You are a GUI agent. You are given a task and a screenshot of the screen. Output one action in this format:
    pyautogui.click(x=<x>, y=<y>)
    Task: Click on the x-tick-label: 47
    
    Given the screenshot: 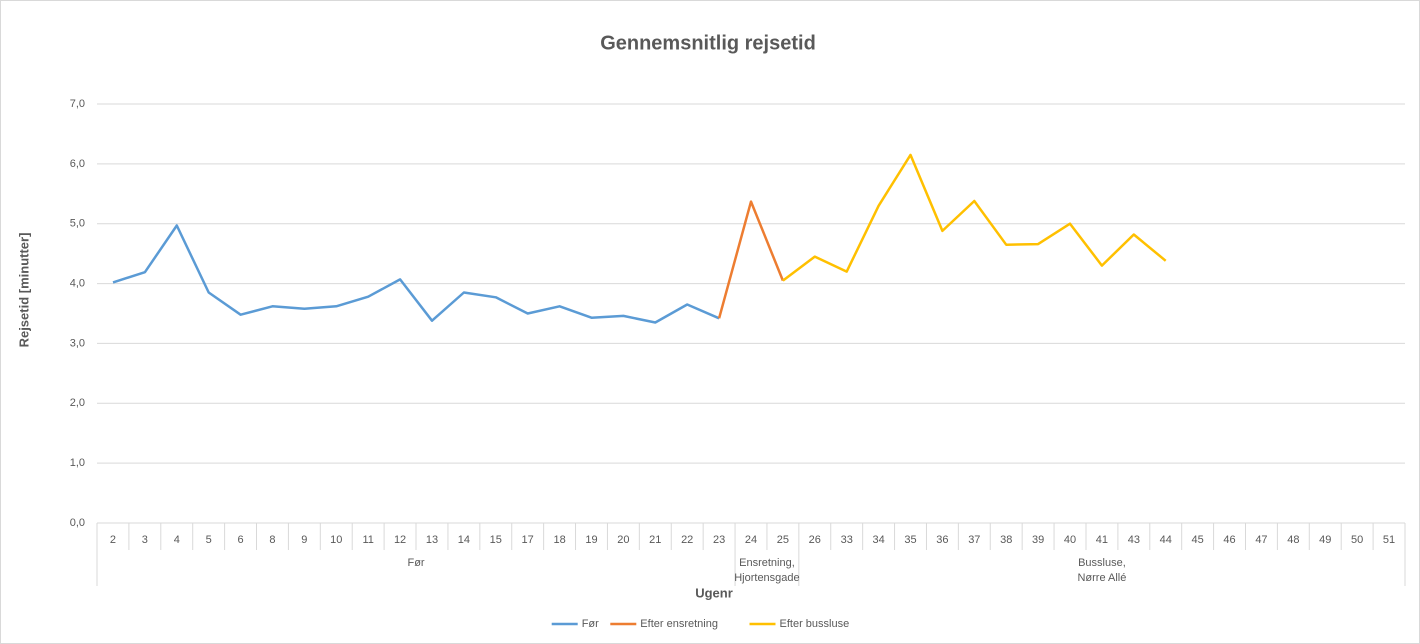 What is the action you would take?
    pyautogui.click(x=1261, y=540)
    